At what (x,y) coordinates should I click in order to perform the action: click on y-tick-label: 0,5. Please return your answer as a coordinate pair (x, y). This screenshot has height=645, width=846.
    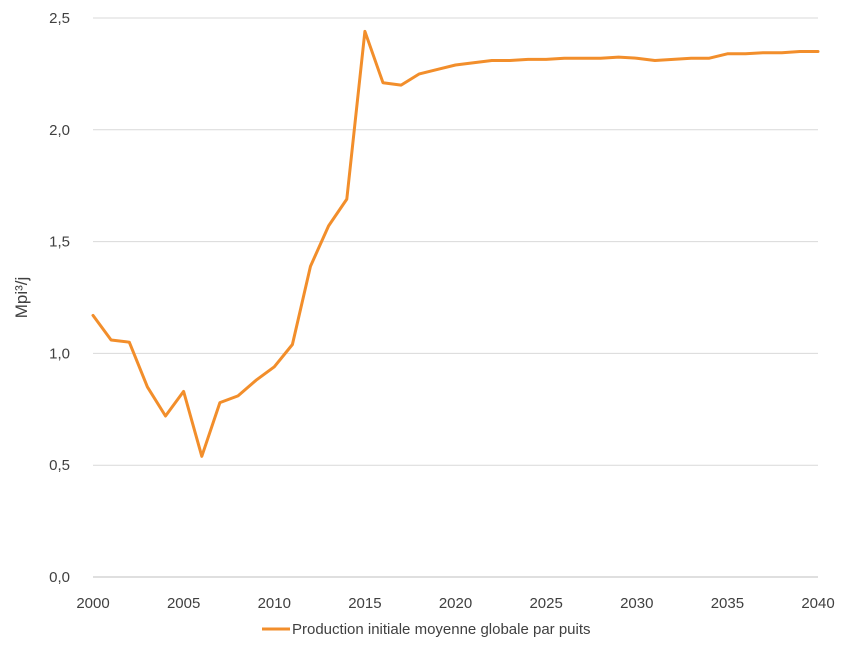
    Looking at the image, I should click on (59, 465).